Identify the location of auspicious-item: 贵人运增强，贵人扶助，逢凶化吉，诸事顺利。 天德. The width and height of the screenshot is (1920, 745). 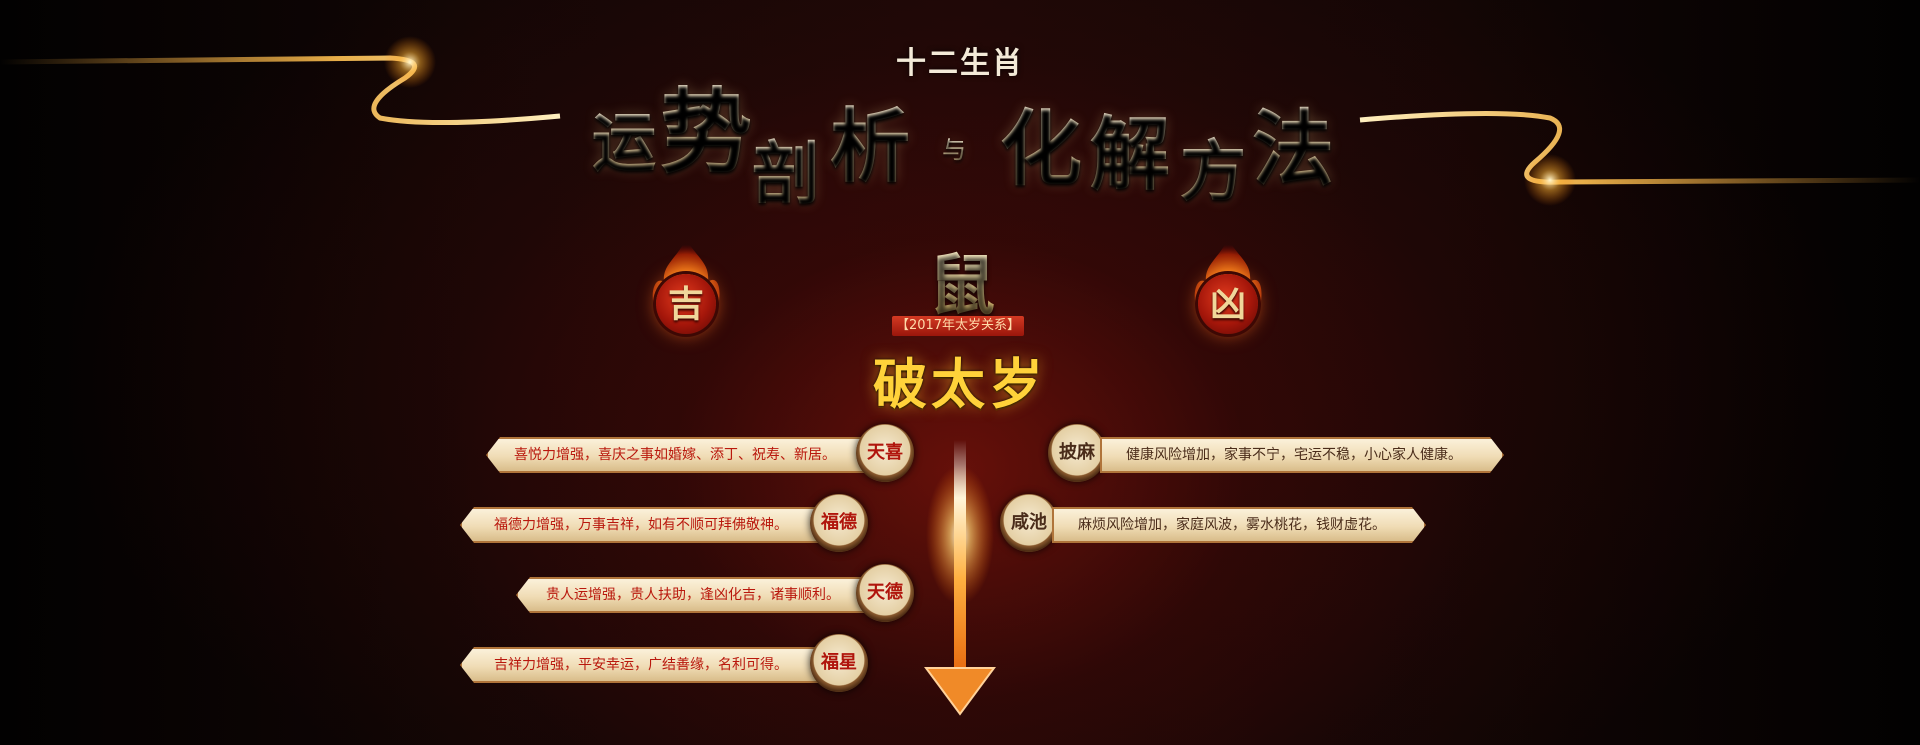
(719, 593).